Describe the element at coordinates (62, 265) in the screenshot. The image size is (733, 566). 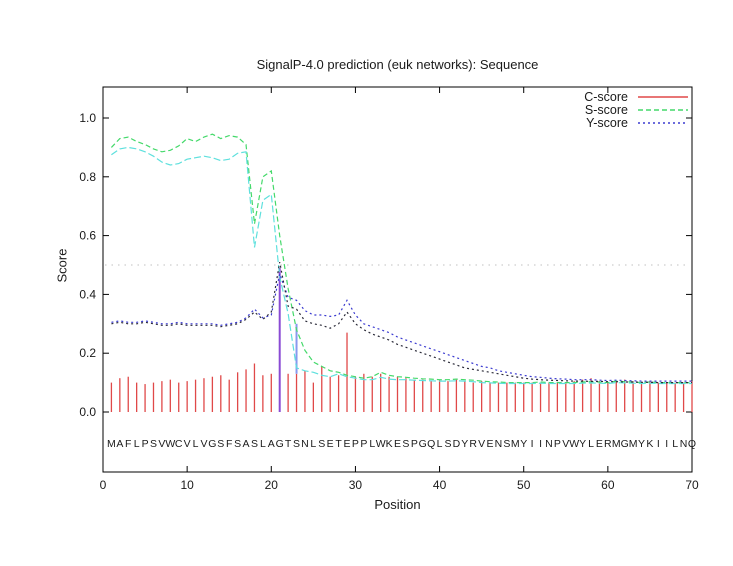
I see `y-axis-label: Score` at that location.